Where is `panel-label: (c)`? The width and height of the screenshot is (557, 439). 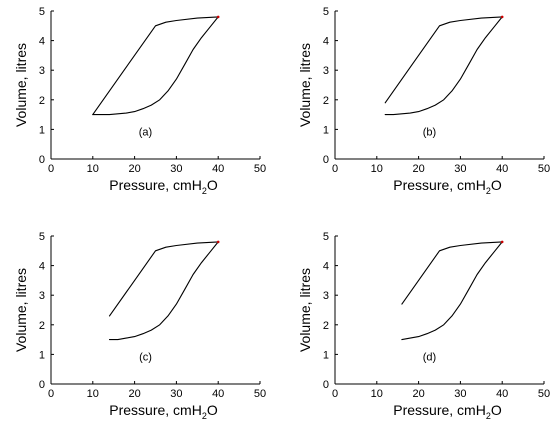
panel-label: (c) is located at coordinates (145, 357).